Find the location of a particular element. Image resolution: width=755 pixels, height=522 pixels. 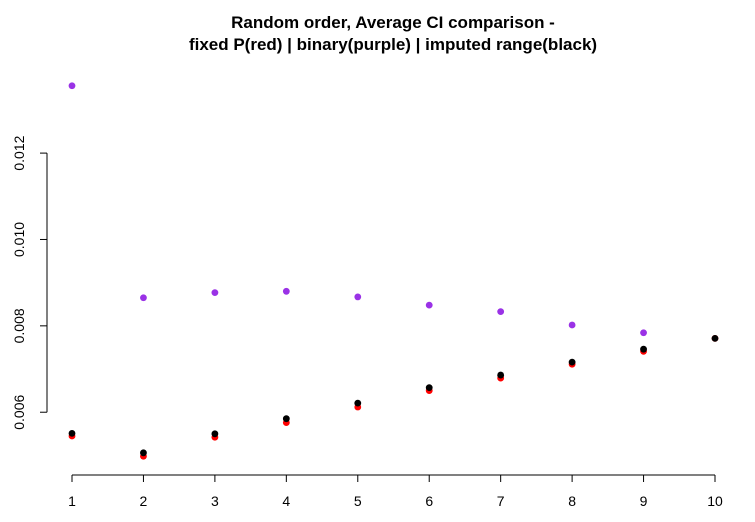

y-tick-label: 0.008 is located at coordinates (19, 325).